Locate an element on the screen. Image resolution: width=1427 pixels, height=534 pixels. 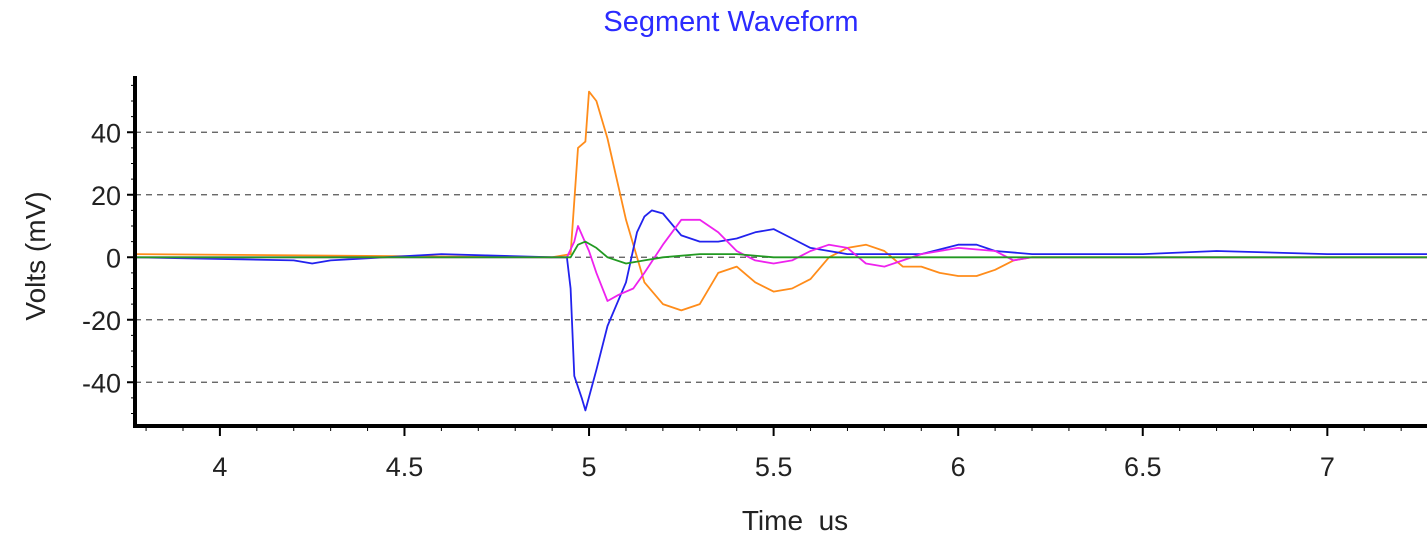
y-tick-label: -40 is located at coordinates (101, 383).